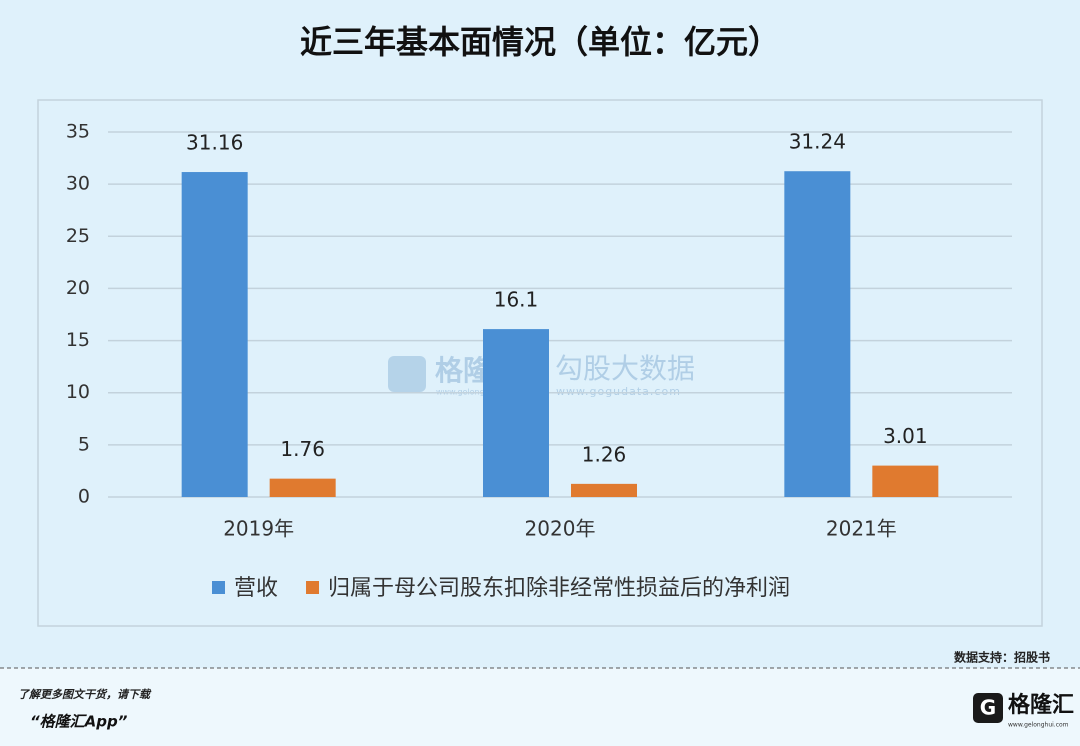  Describe the element at coordinates (84, 497) in the screenshot. I see `y-tick-label: 0` at that location.